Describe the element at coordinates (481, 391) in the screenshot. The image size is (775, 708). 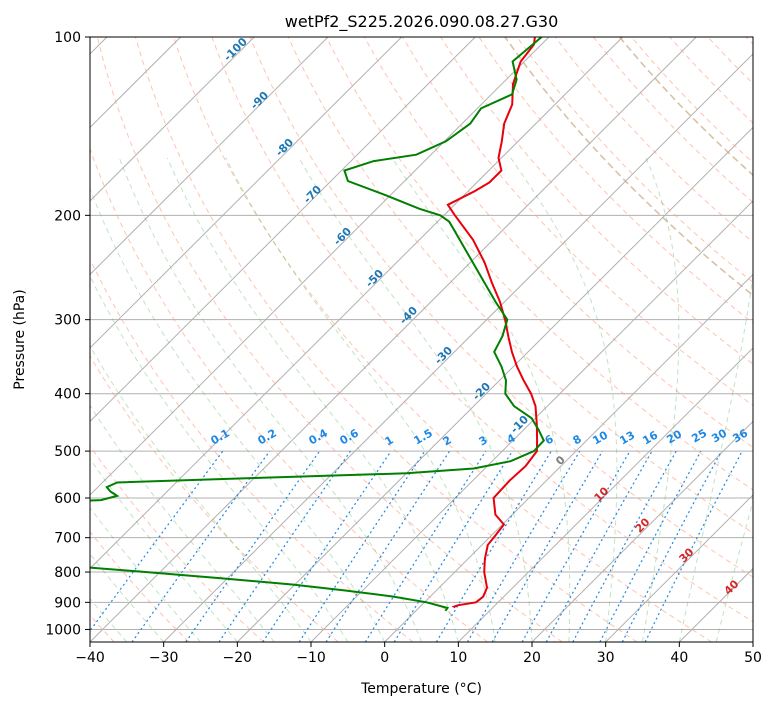
I see `dry-adiabat-label: -20` at that location.